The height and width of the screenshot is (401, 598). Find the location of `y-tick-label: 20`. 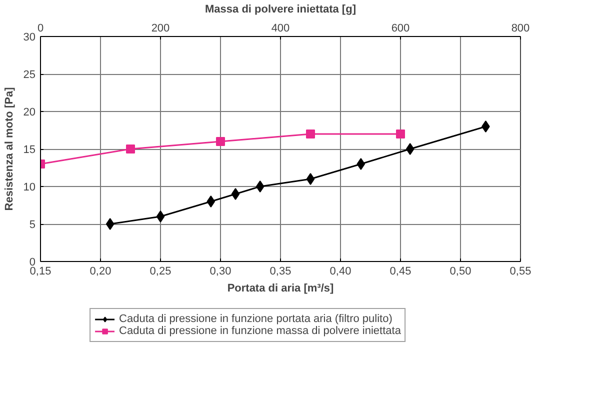

y-tick-label: 20 is located at coordinates (29, 112).